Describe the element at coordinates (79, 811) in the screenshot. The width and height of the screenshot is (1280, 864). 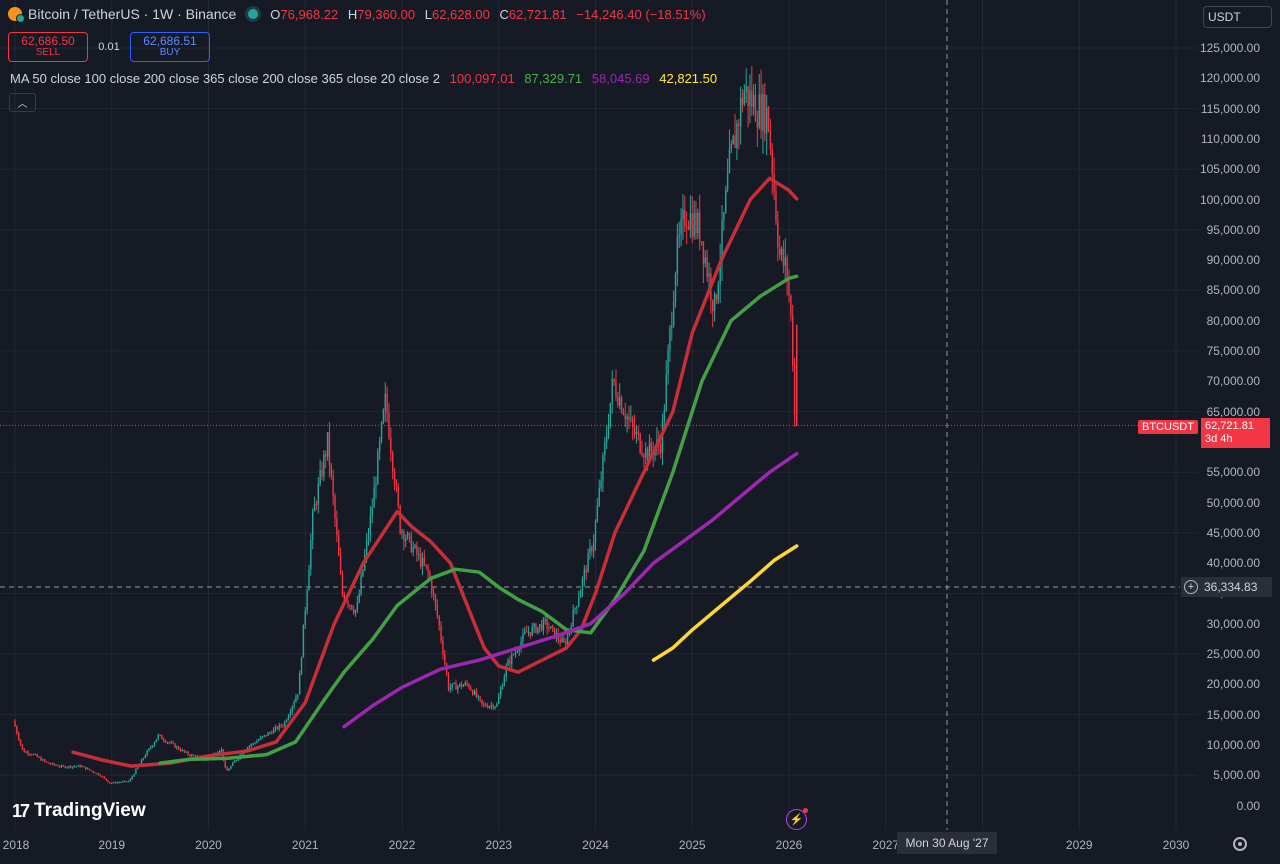
I see `tradingview-logo: 17 TradingView` at that location.